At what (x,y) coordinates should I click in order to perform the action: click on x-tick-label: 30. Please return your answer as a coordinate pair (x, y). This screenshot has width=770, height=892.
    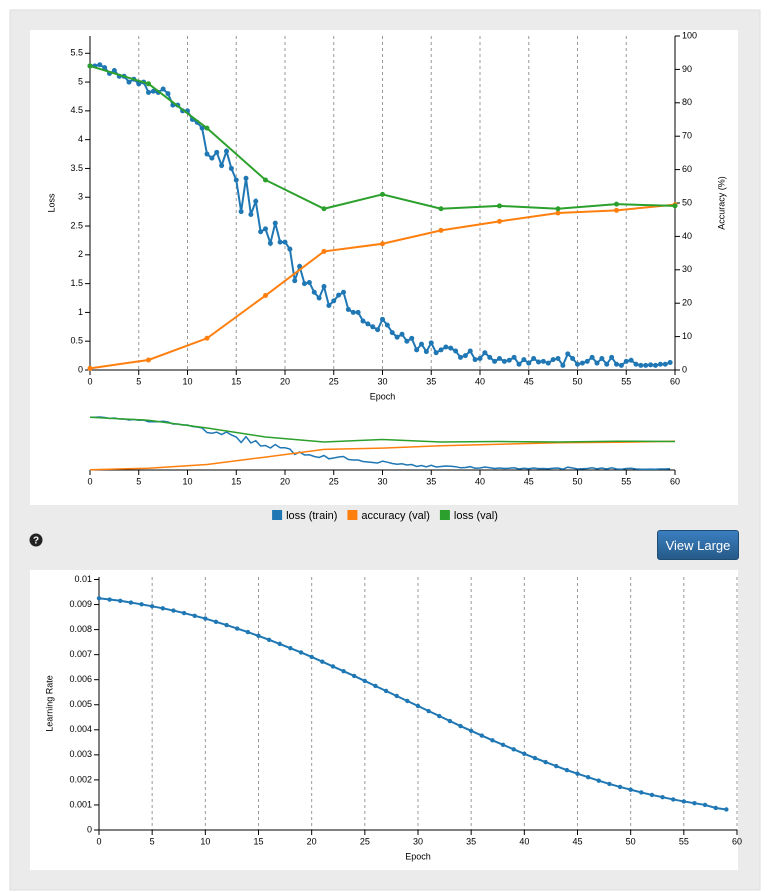
    Looking at the image, I should click on (382, 481).